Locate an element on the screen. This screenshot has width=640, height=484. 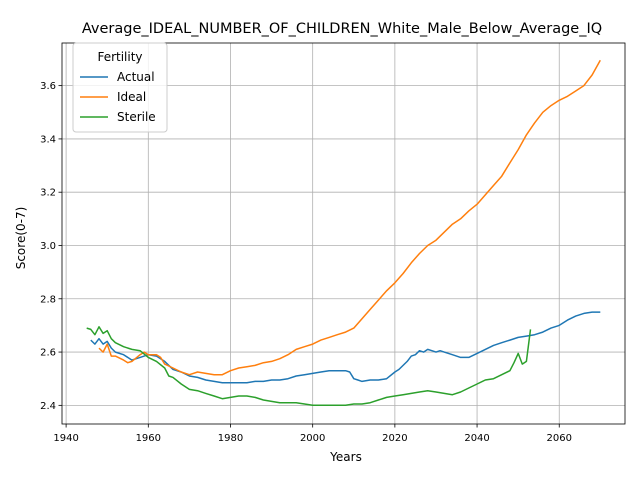
x-tick-label: 1980 is located at coordinates (230, 438).